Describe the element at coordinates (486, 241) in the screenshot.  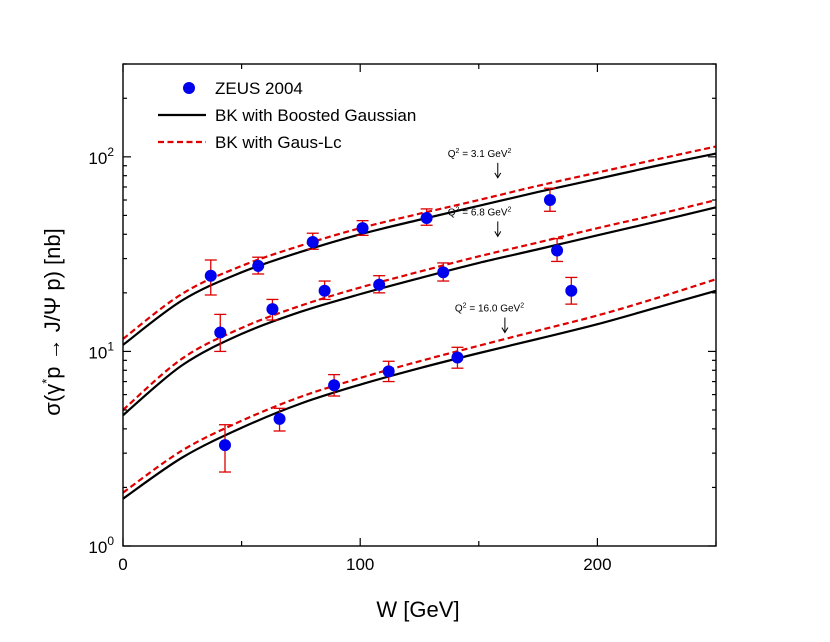
I see `annotations: Q2 = 3.1 GeV2 Q2 = 6.8 GeV2 Q2 = 16.0 GeV2` at that location.